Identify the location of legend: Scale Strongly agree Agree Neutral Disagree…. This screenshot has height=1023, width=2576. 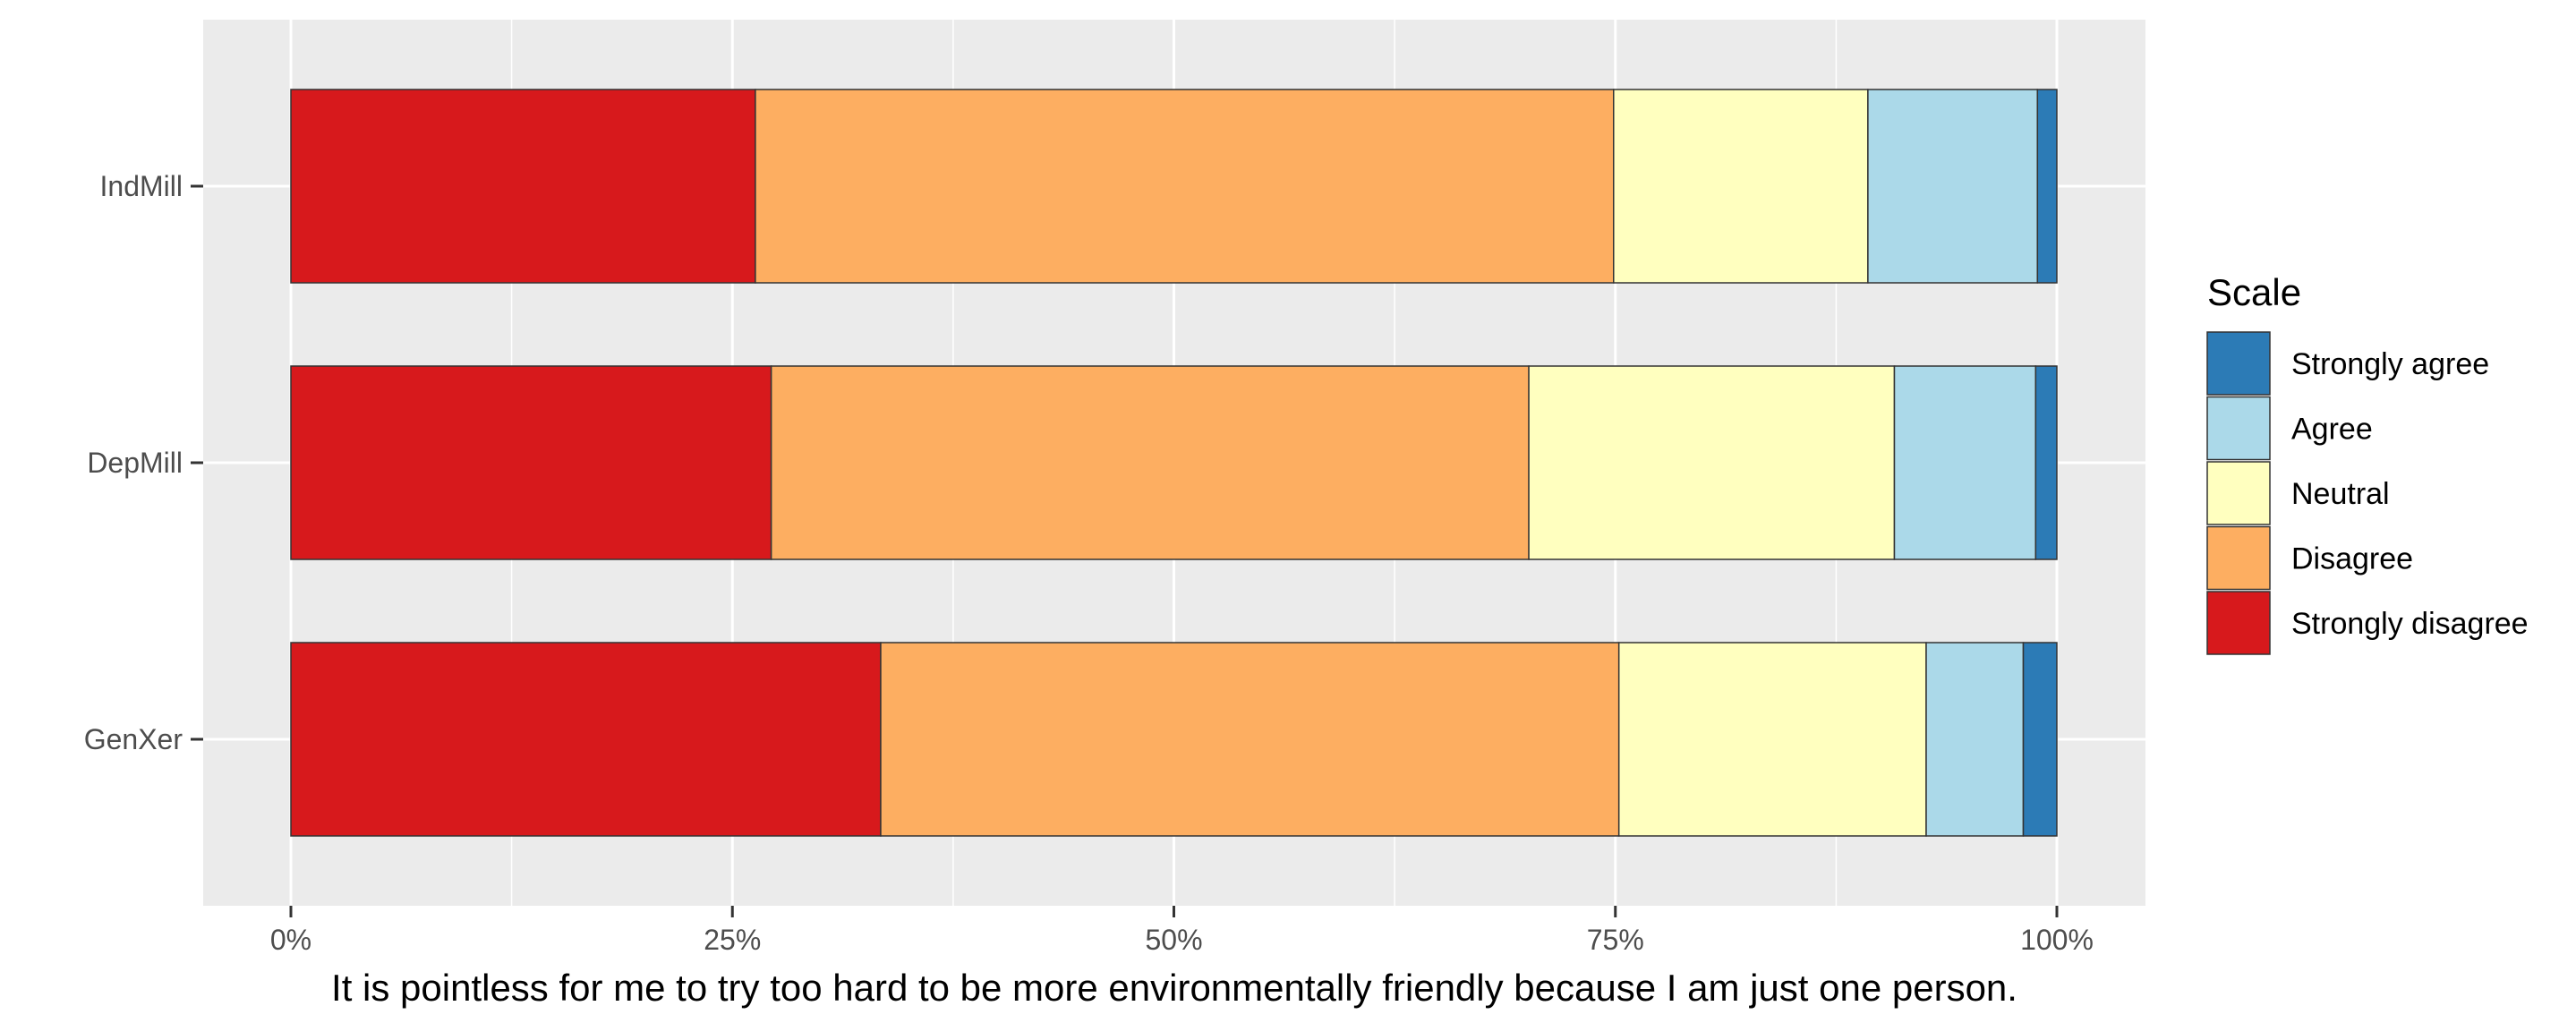
(2367, 463).